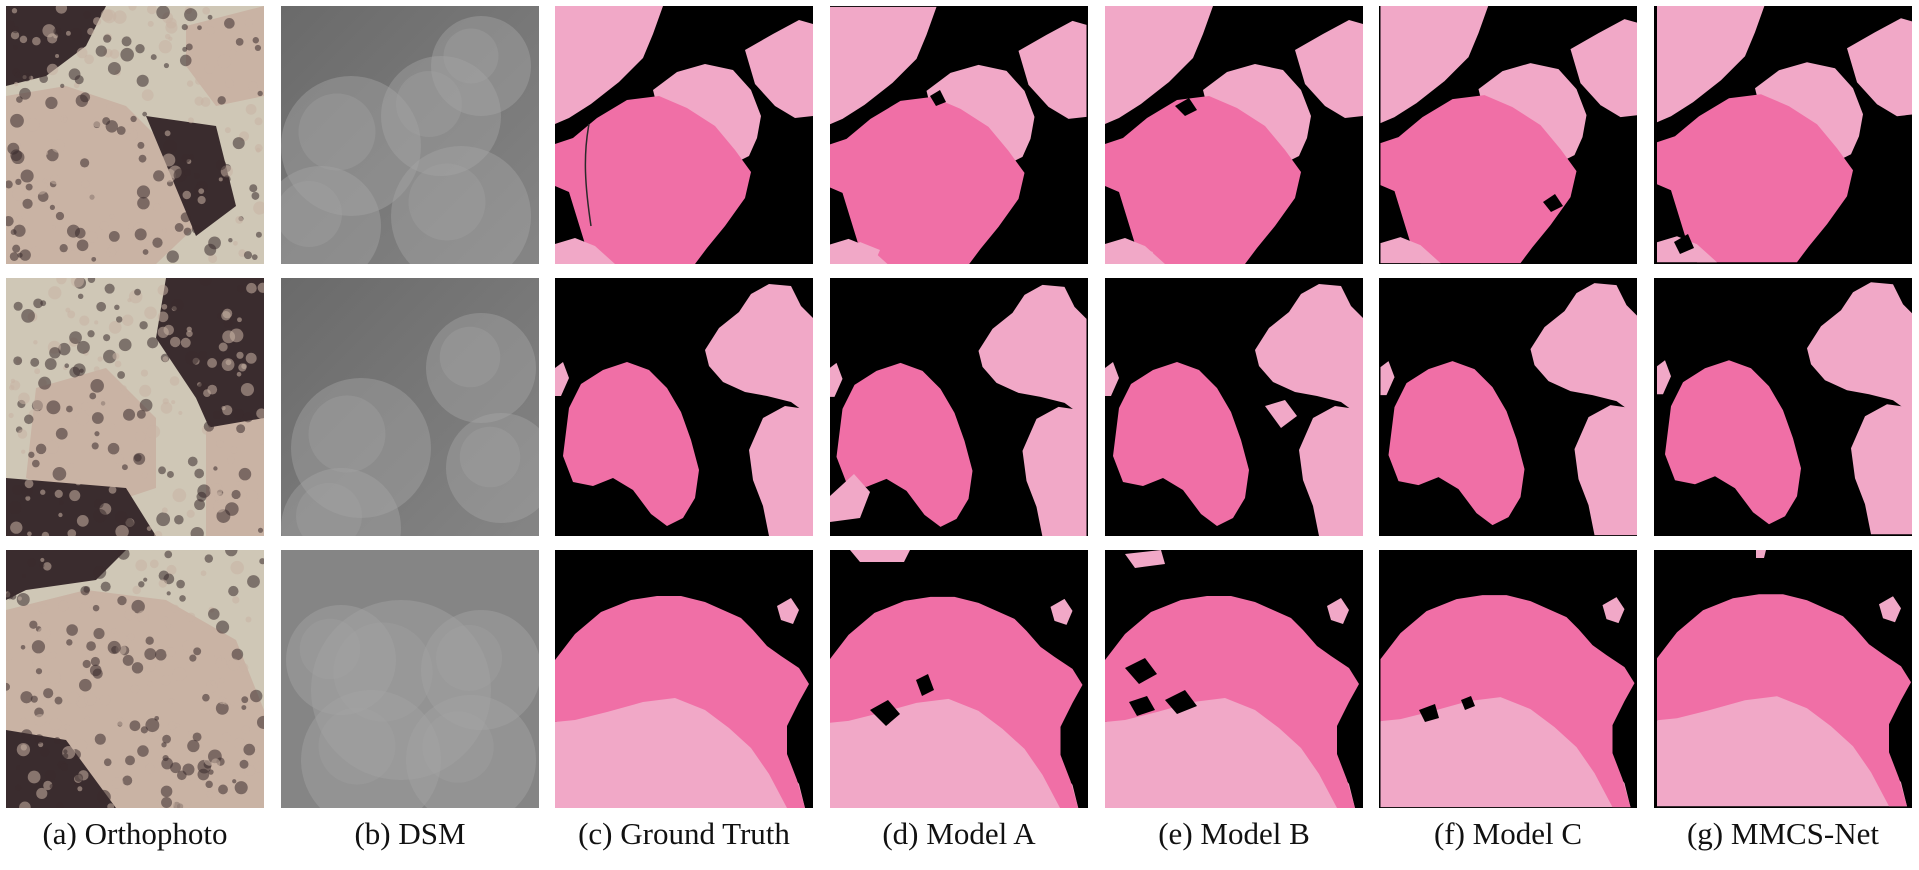 The height and width of the screenshot is (870, 1919). I want to click on caption-col-3: (c) Ground Truth, so click(684, 833).